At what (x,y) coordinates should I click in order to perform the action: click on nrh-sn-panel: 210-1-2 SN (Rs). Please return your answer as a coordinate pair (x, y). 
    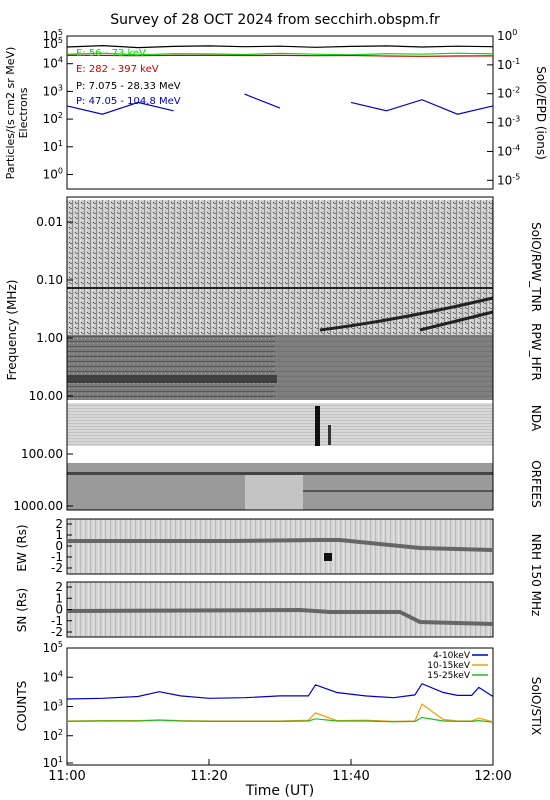
    Looking at the image, I should click on (254, 609).